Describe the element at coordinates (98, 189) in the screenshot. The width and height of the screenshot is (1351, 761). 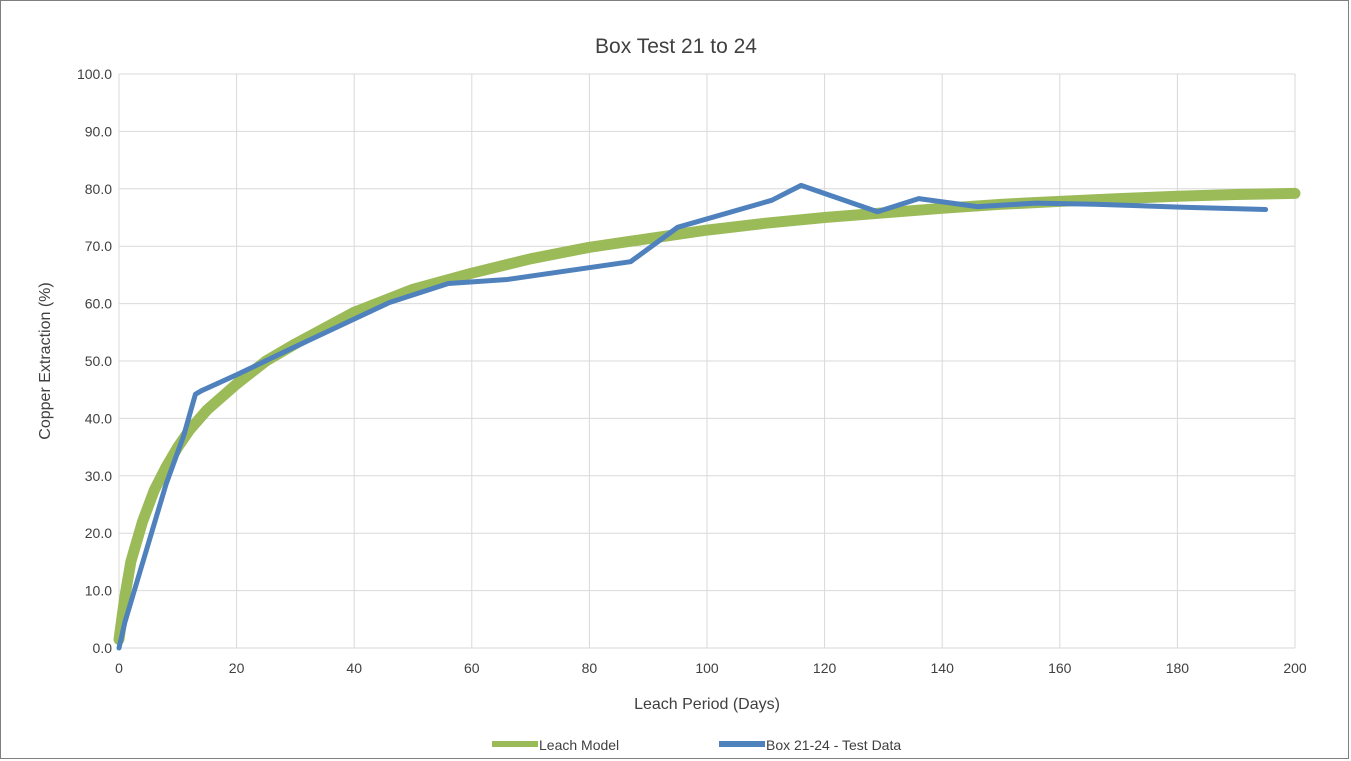
I see `y-tick-label: 80.0` at that location.